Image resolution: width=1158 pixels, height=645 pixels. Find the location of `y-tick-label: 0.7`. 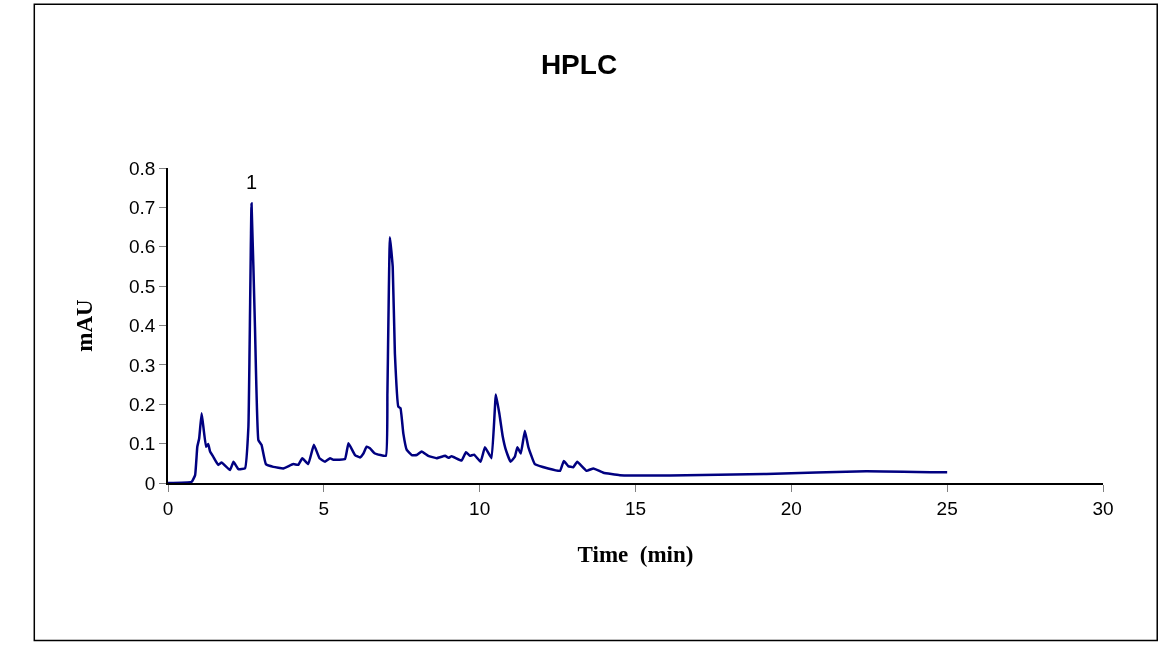

y-tick-label: 0.7 is located at coordinates (142, 208).